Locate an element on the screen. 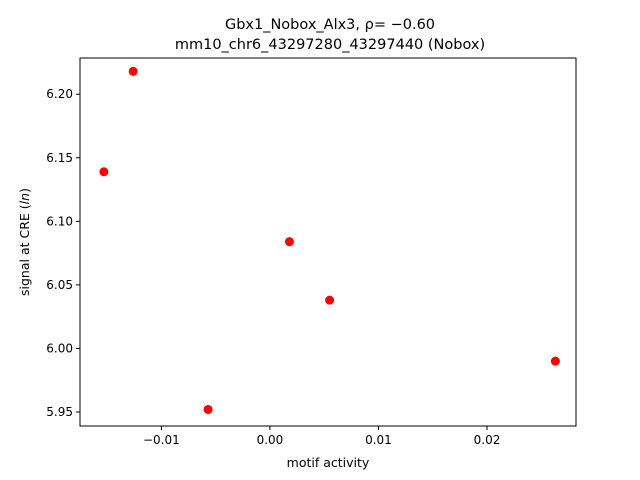  x-axis-label: motif activity is located at coordinates (328, 462).